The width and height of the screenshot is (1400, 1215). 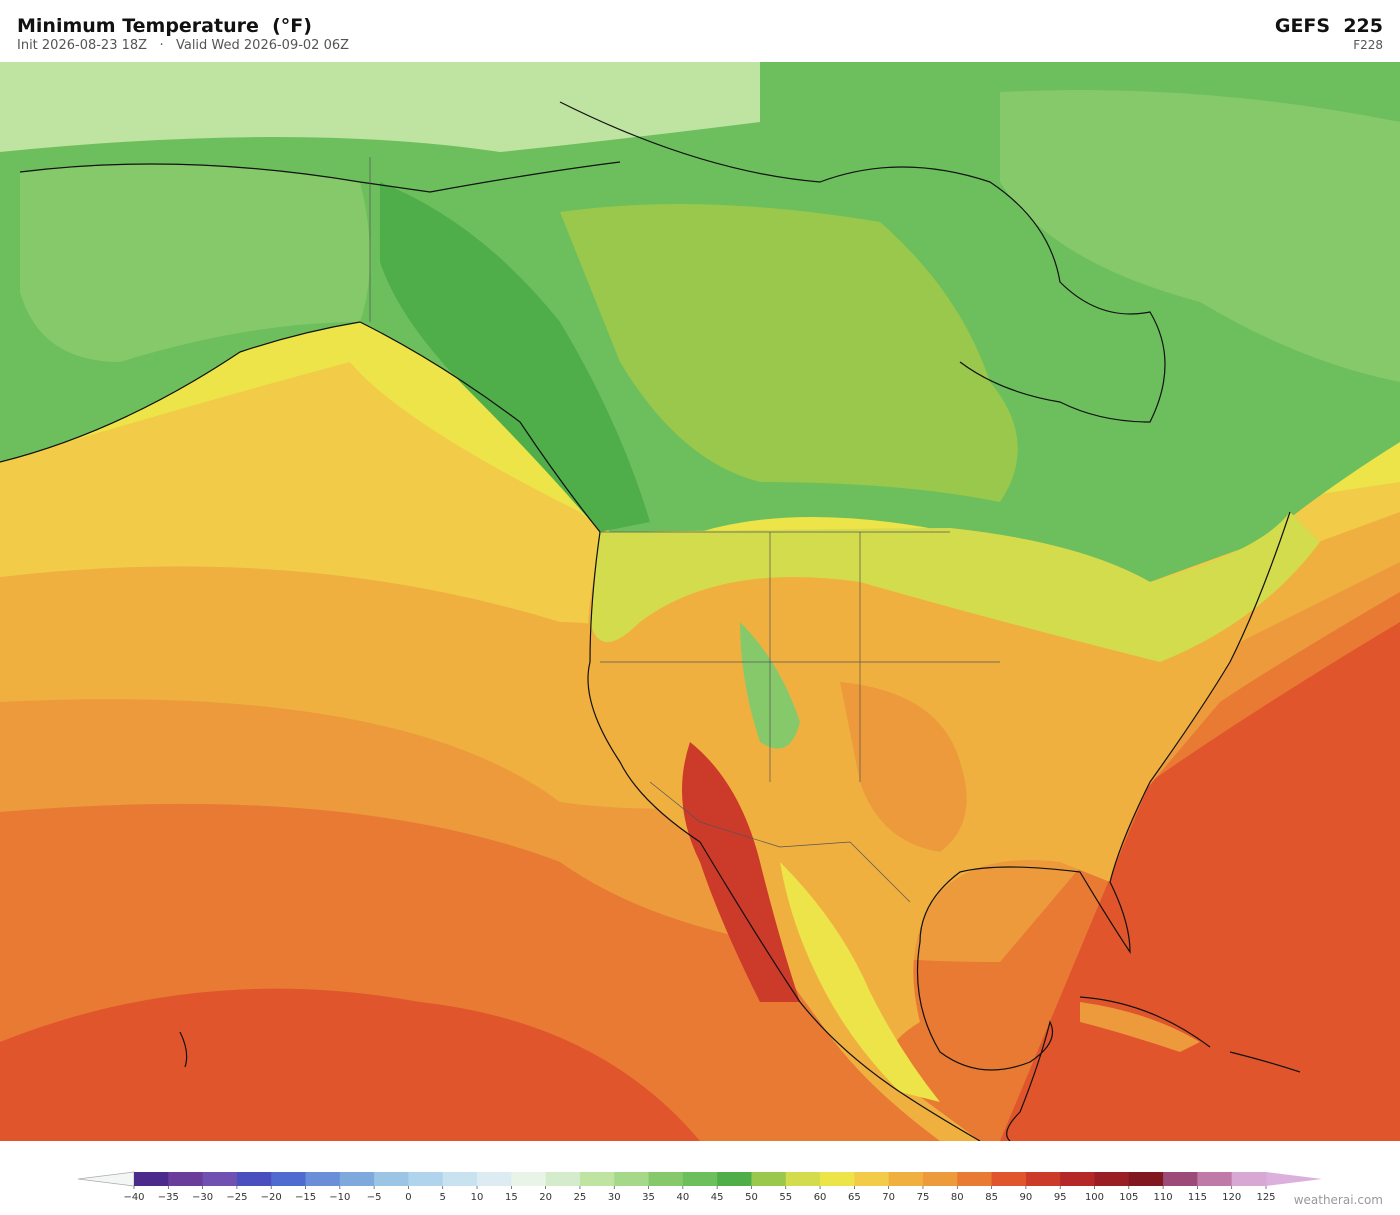 What do you see at coordinates (751, 1197) in the screenshot?
I see `colorbar-tick-label: 50` at bounding box center [751, 1197].